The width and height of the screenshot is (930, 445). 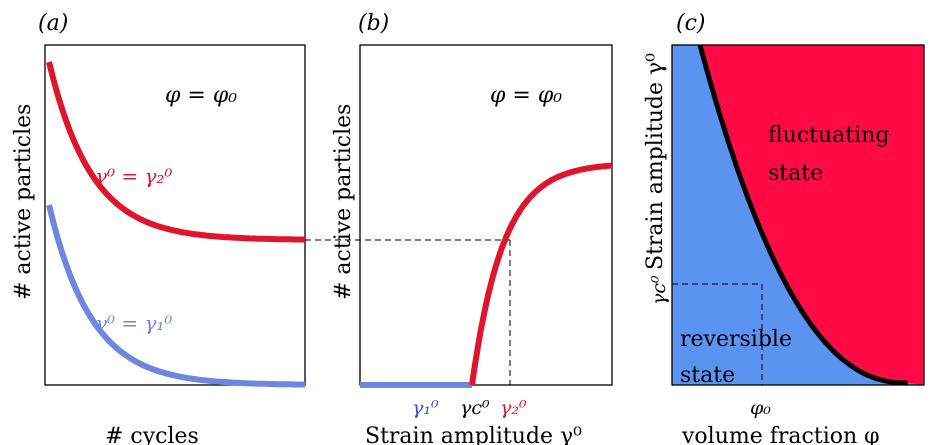 What do you see at coordinates (707, 375) in the screenshot?
I see `reversible-label-line2: state` at bounding box center [707, 375].